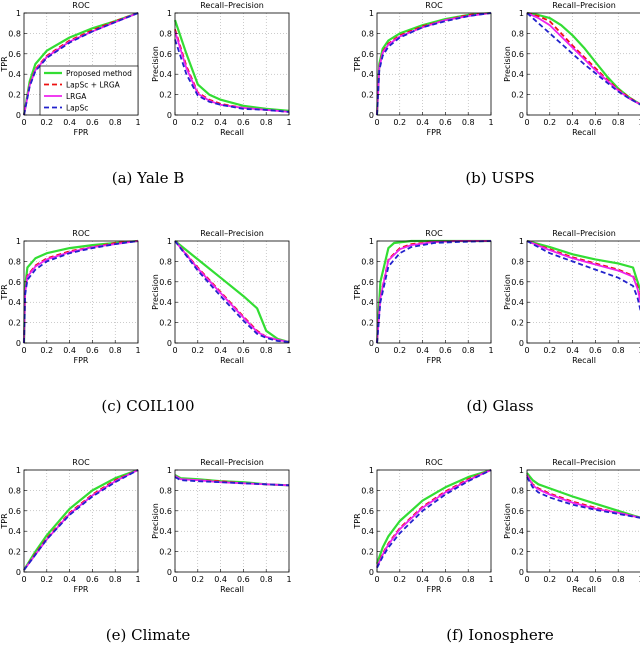 The image size is (640, 645). I want to click on fig-d-roc-series-lapsc-lrga, so click(433, 292).